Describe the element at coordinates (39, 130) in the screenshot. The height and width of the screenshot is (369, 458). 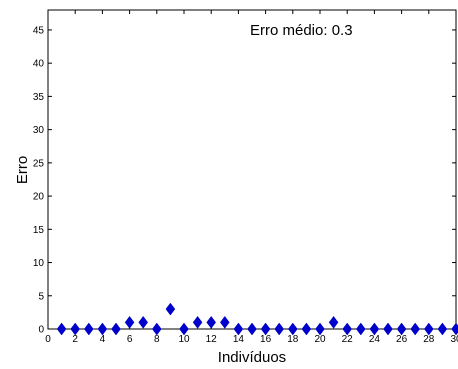
I see `y-tick-label: 30` at that location.